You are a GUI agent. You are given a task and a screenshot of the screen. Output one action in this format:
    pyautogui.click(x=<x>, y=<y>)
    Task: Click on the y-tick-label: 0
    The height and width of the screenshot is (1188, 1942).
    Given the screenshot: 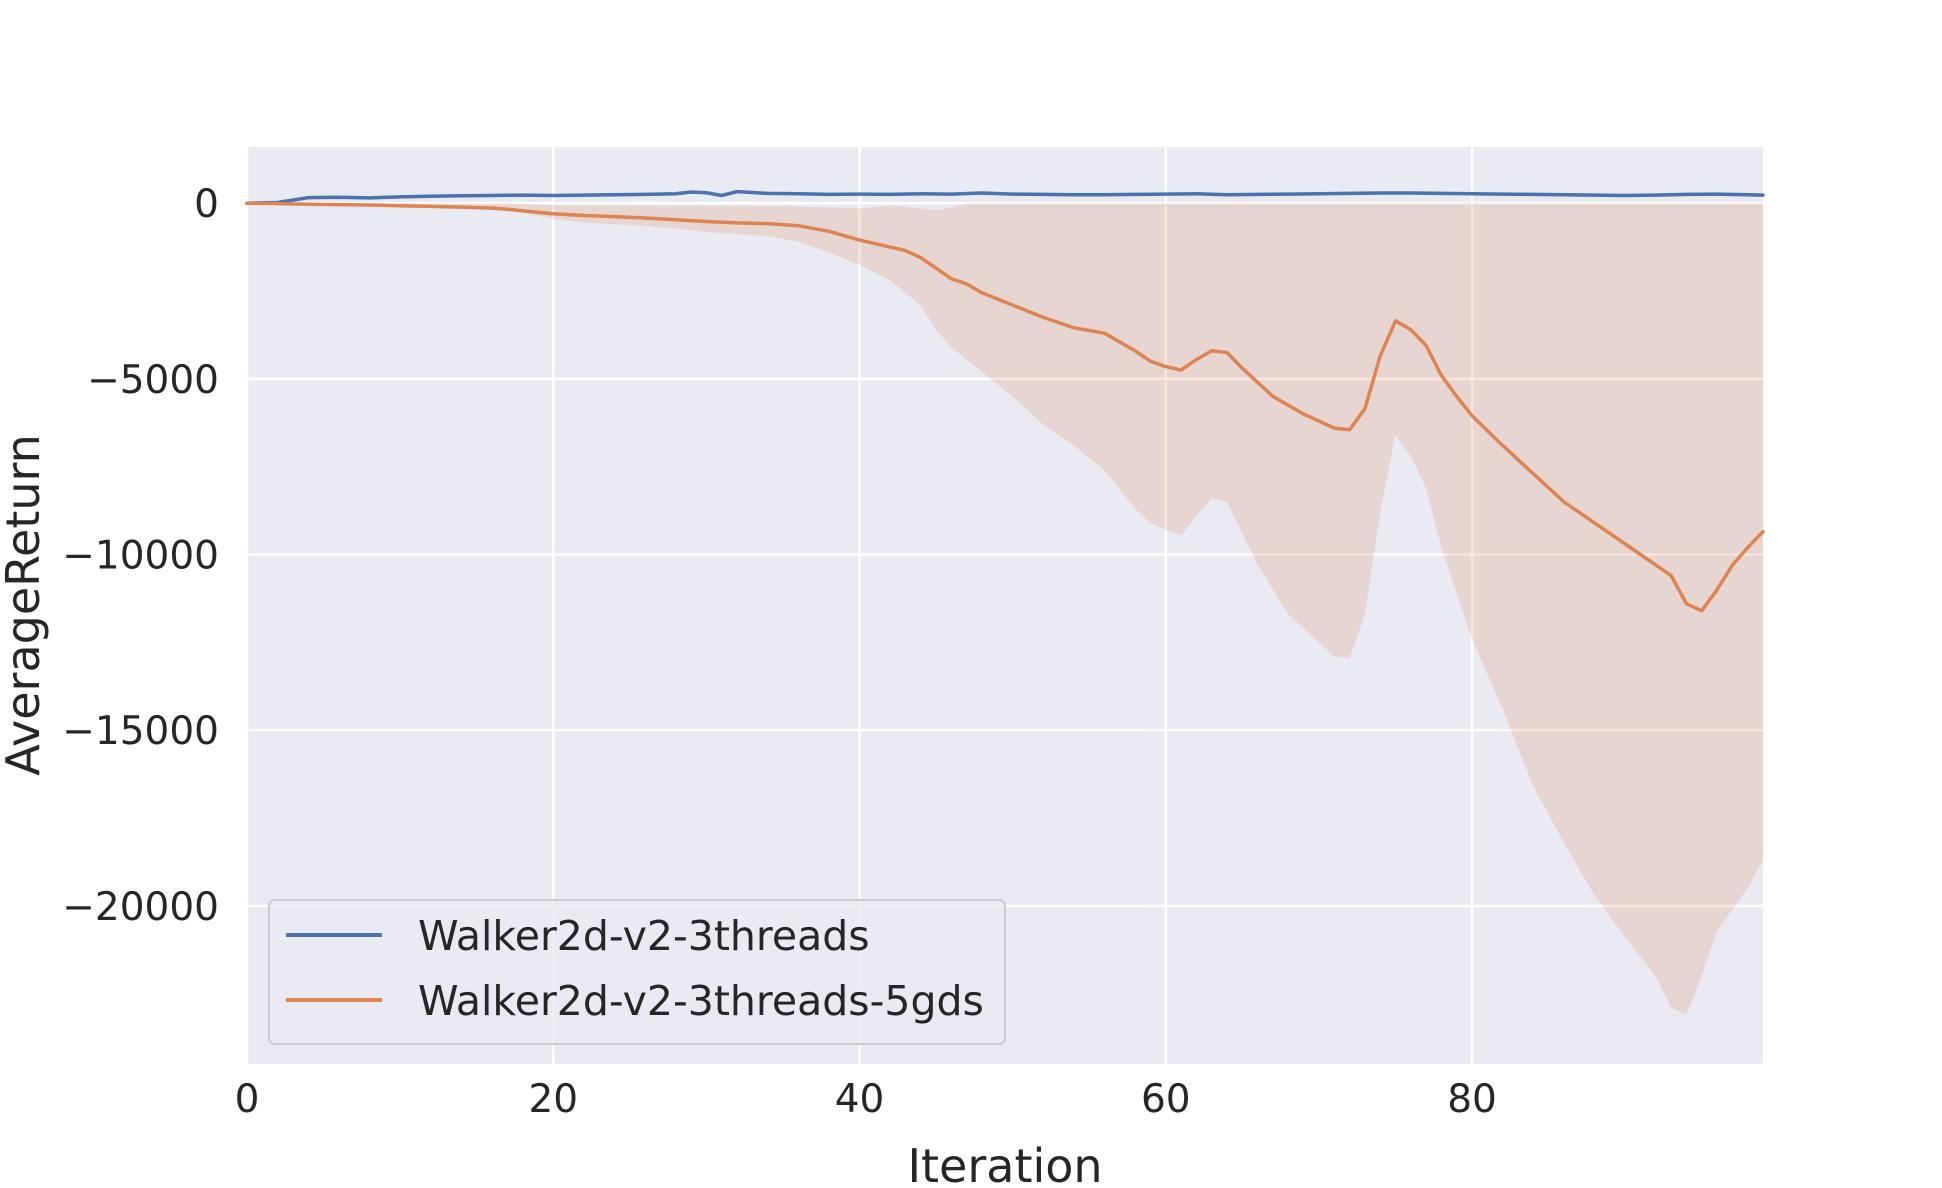 What is the action you would take?
    pyautogui.click(x=206, y=204)
    